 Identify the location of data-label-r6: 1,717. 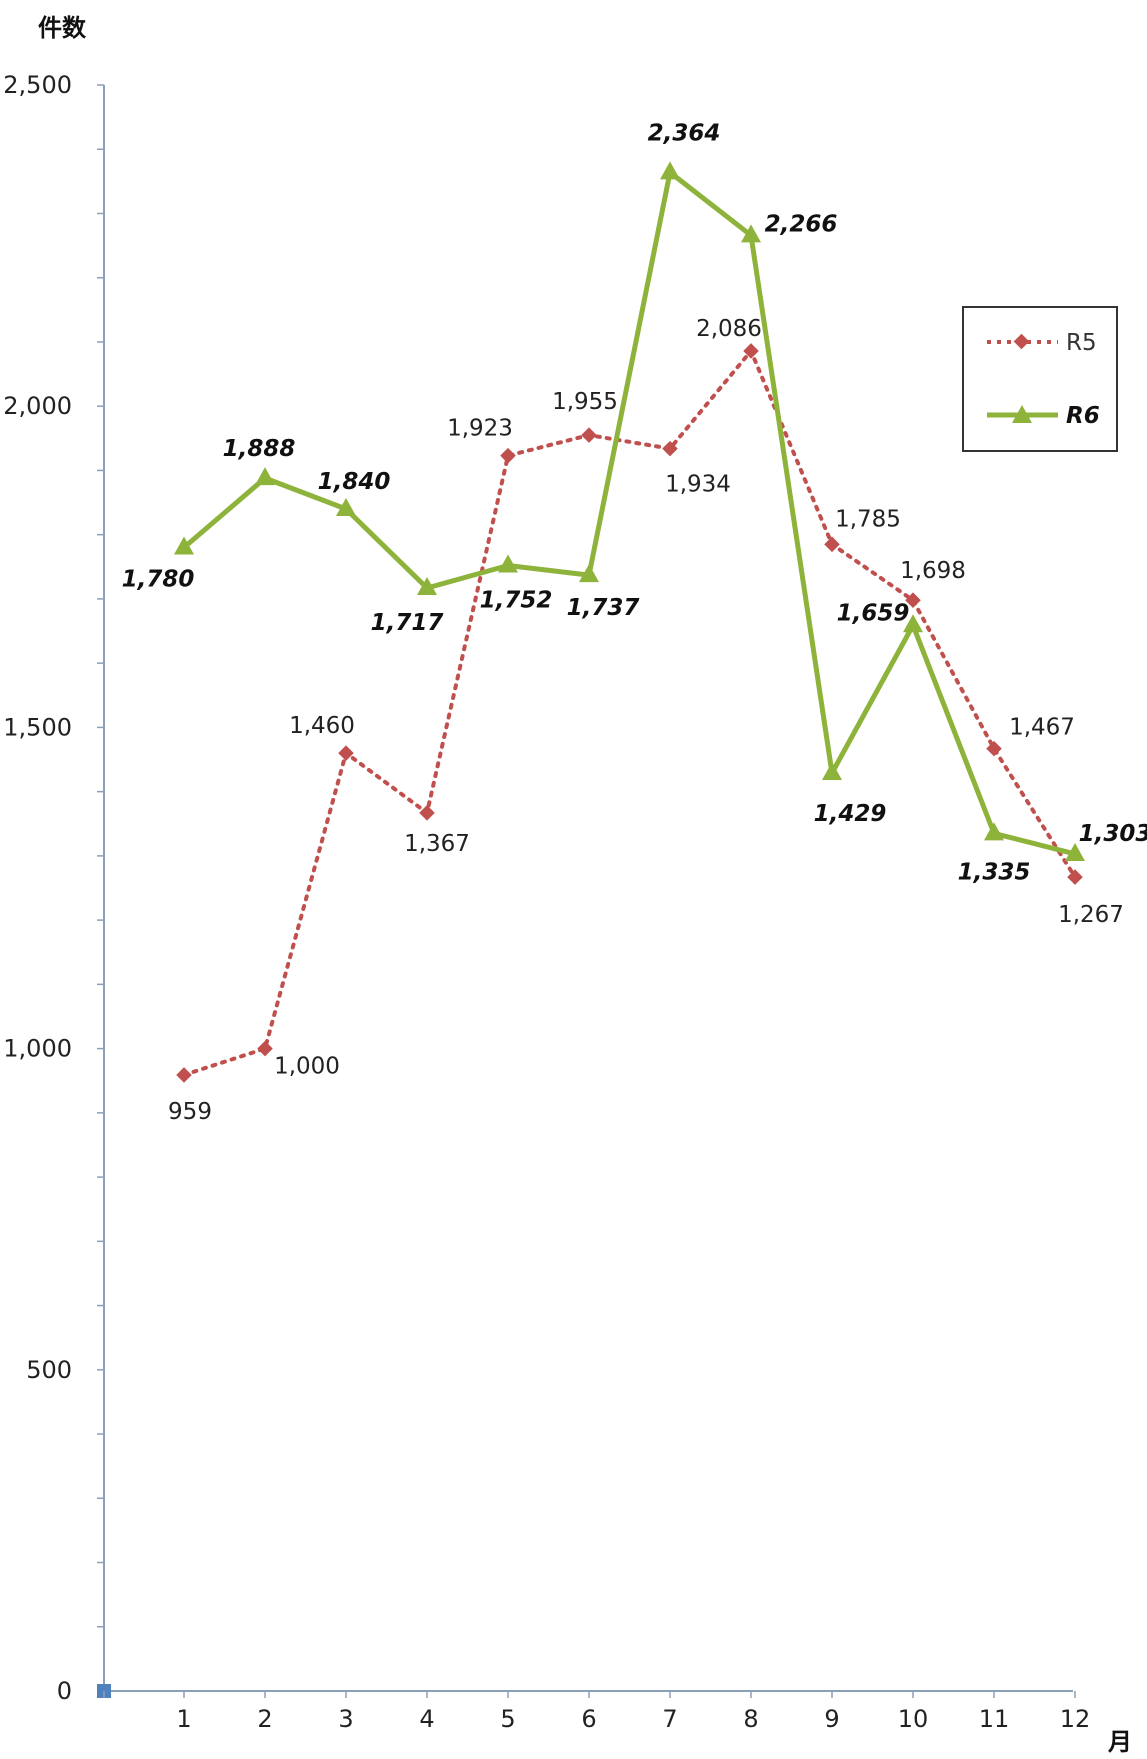
(407, 623).